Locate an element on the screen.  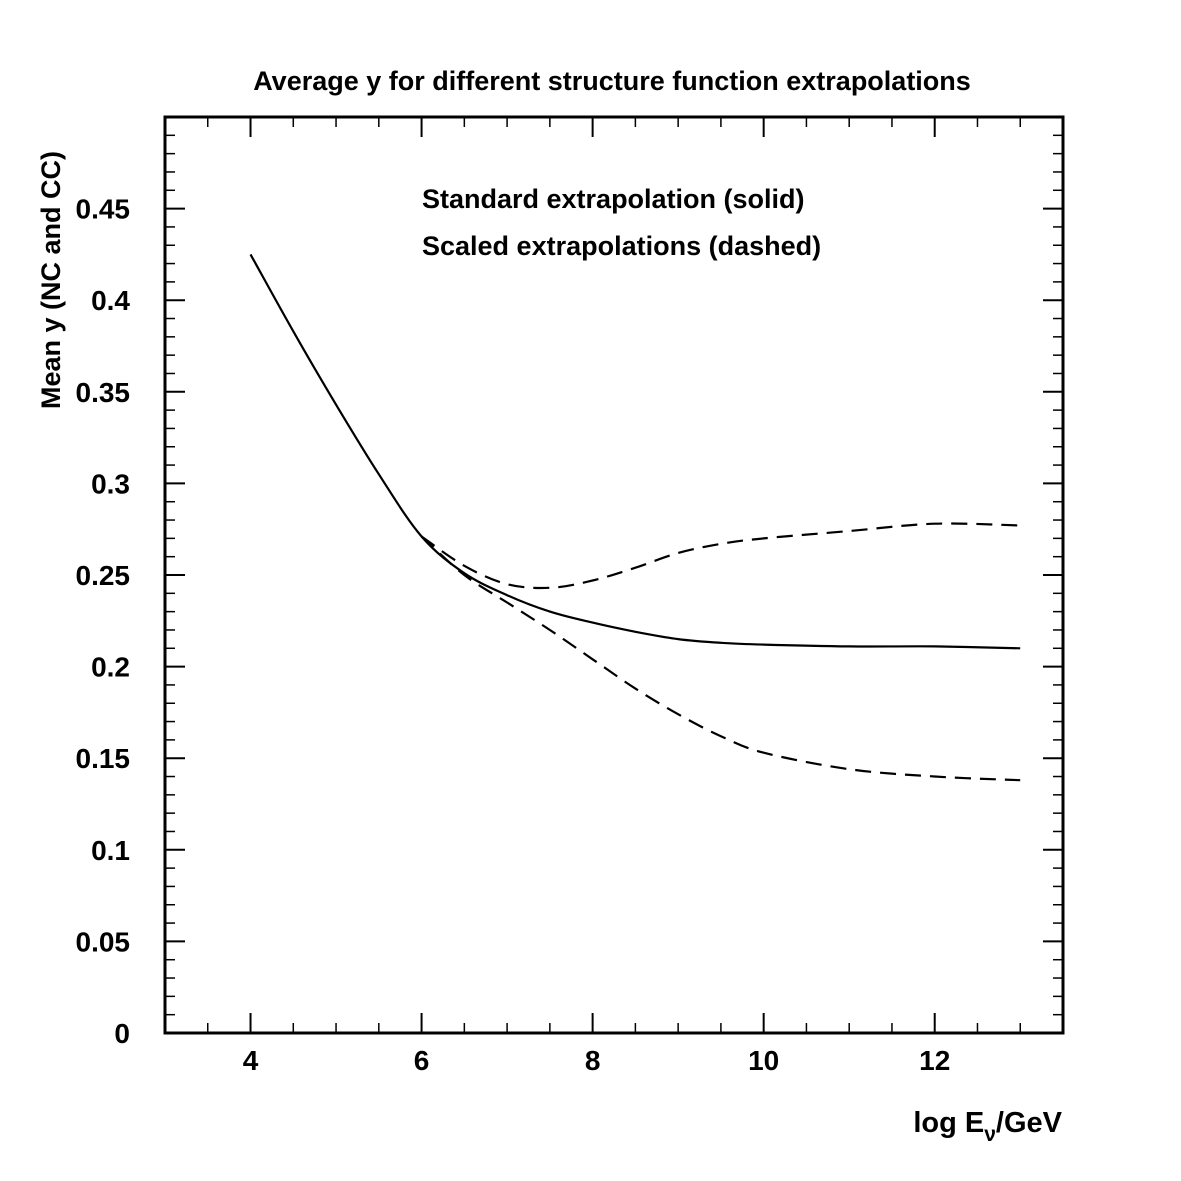
x-tick-label: 10 is located at coordinates (763, 1060).